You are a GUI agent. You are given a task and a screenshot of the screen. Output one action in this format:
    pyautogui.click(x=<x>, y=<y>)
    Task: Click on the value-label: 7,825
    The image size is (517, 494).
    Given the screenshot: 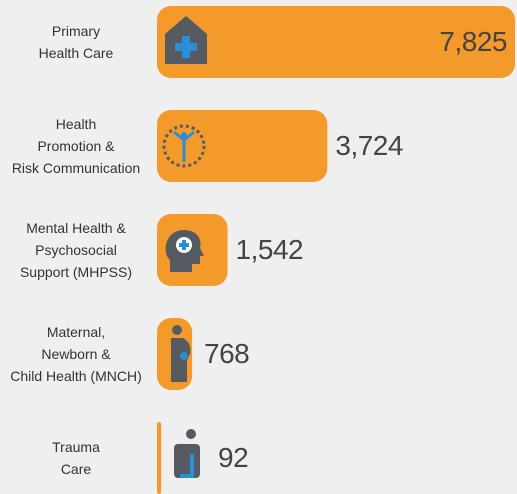 What is the action you would take?
    pyautogui.click(x=473, y=41)
    